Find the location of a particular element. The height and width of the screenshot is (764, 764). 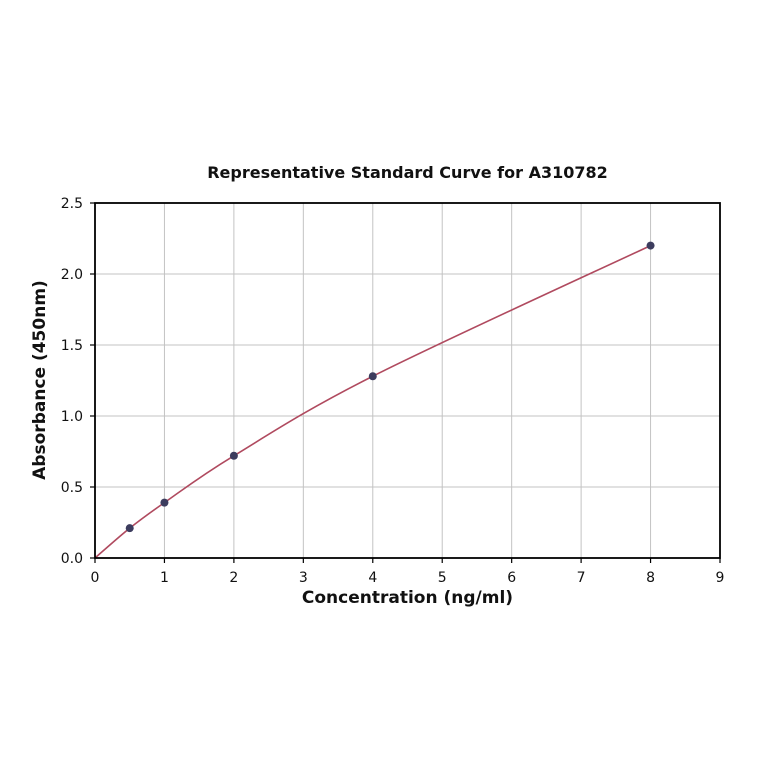

y-tick-label: 1.0 is located at coordinates (72, 417).